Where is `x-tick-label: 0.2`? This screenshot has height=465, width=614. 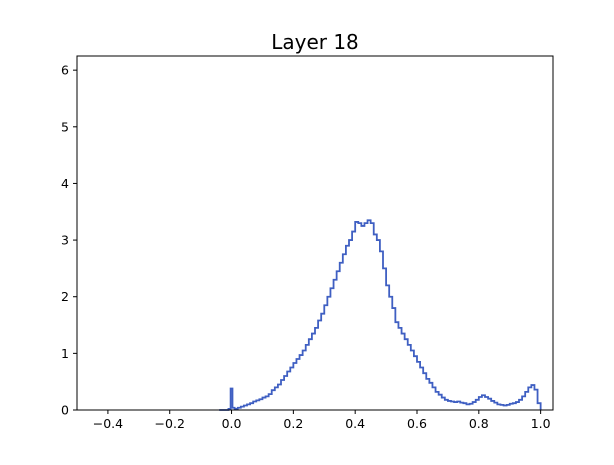
x-tick-label: 0.2 is located at coordinates (293, 423).